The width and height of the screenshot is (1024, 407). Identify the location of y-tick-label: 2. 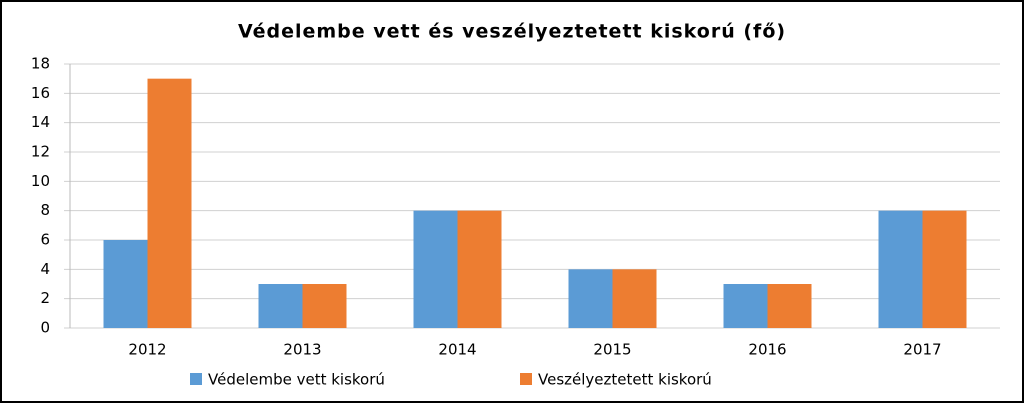
(45, 298).